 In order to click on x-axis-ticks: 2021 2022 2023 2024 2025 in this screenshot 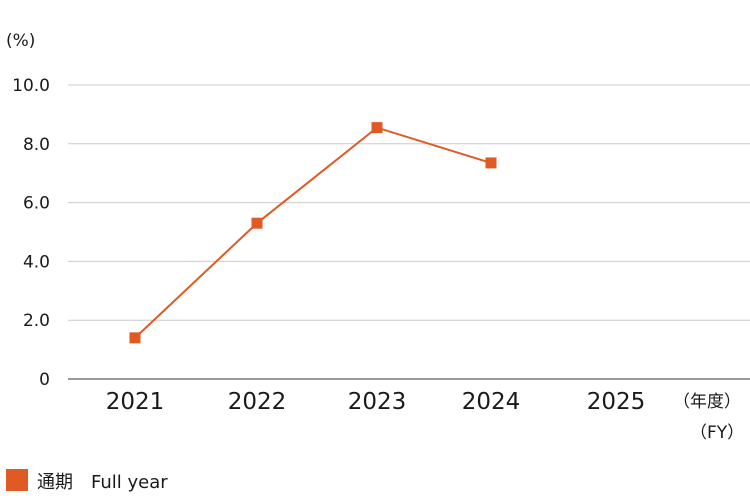, I will do `click(376, 402)`.